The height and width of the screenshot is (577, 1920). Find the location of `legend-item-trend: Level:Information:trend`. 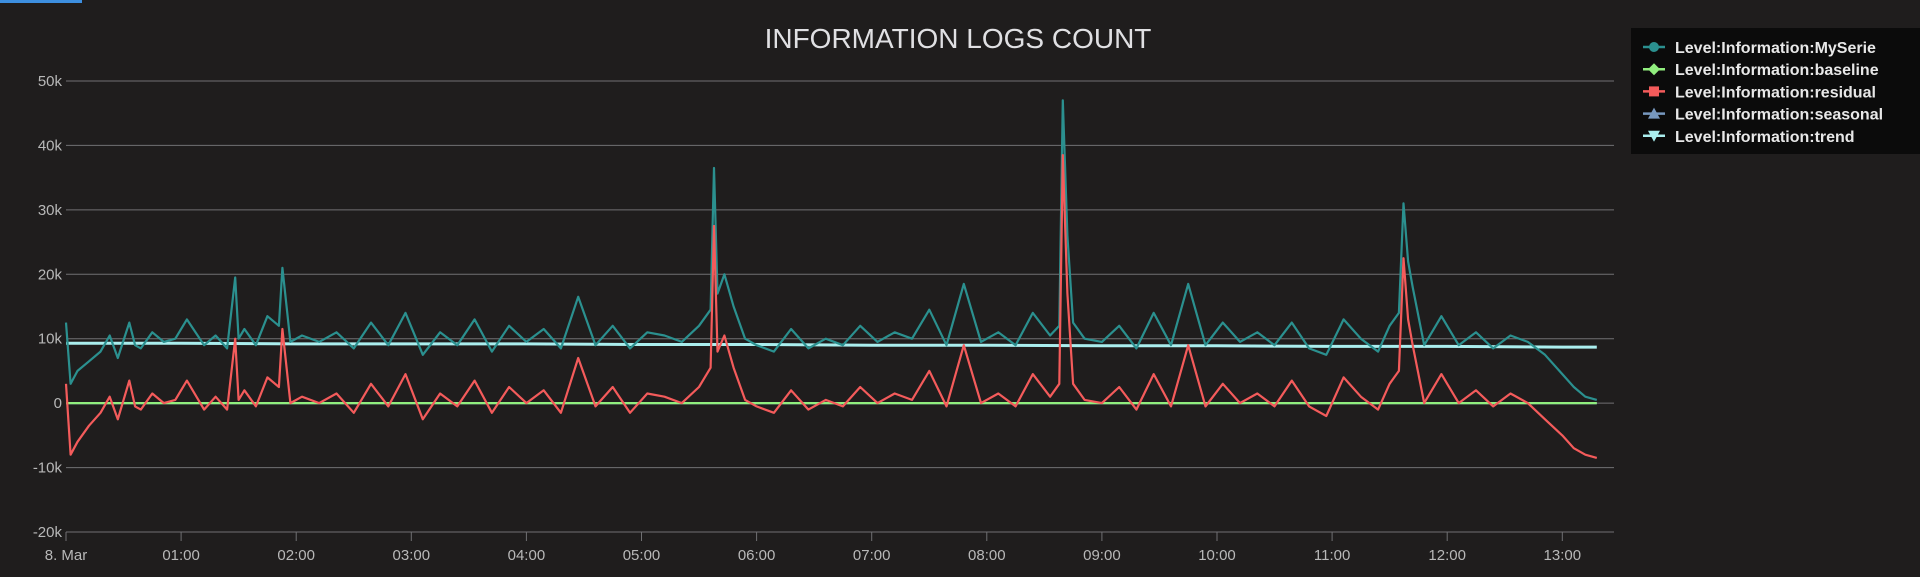

legend-item-trend: Level:Information:trend is located at coordinates (1749, 137).